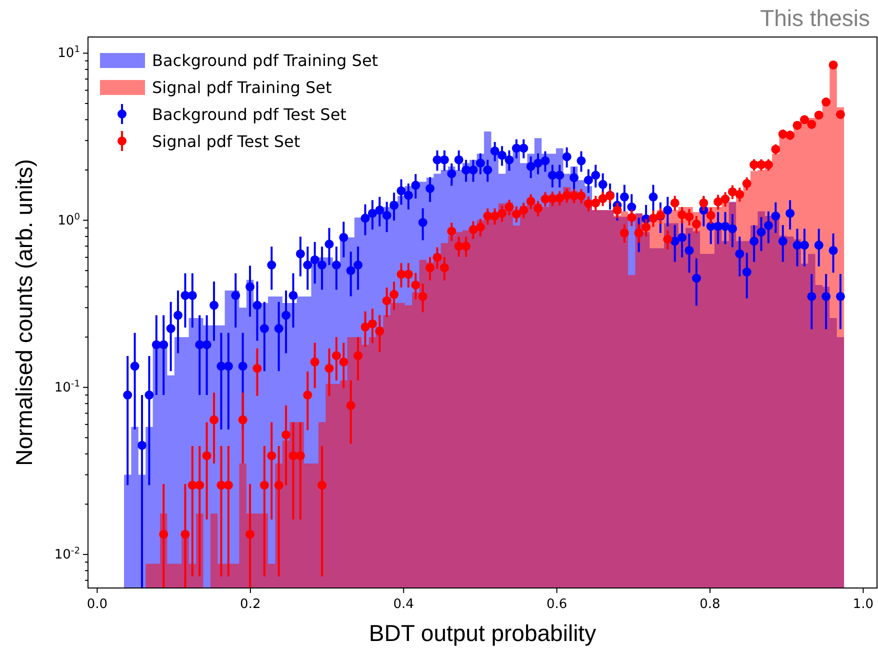  I want to click on x-tick-label: 1.0, so click(863, 604).